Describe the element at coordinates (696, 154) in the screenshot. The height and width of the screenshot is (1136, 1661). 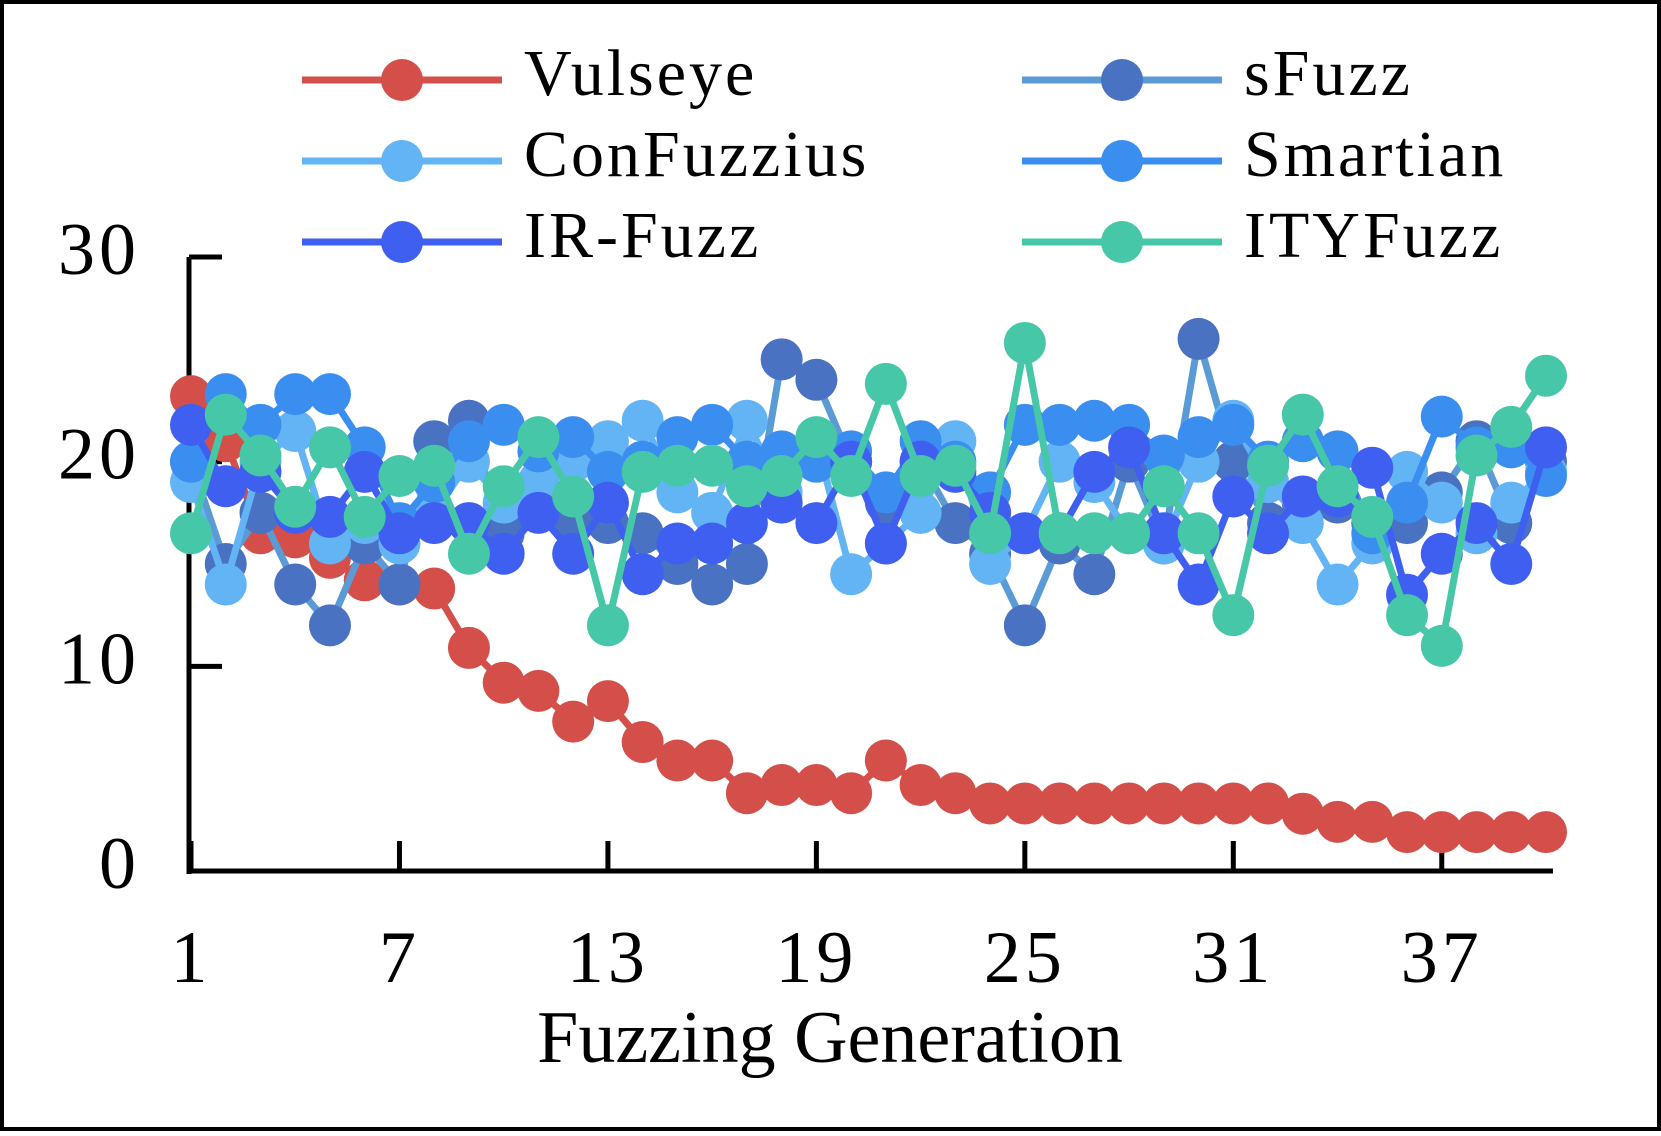
I see `legend-label: ConFuzzius` at that location.